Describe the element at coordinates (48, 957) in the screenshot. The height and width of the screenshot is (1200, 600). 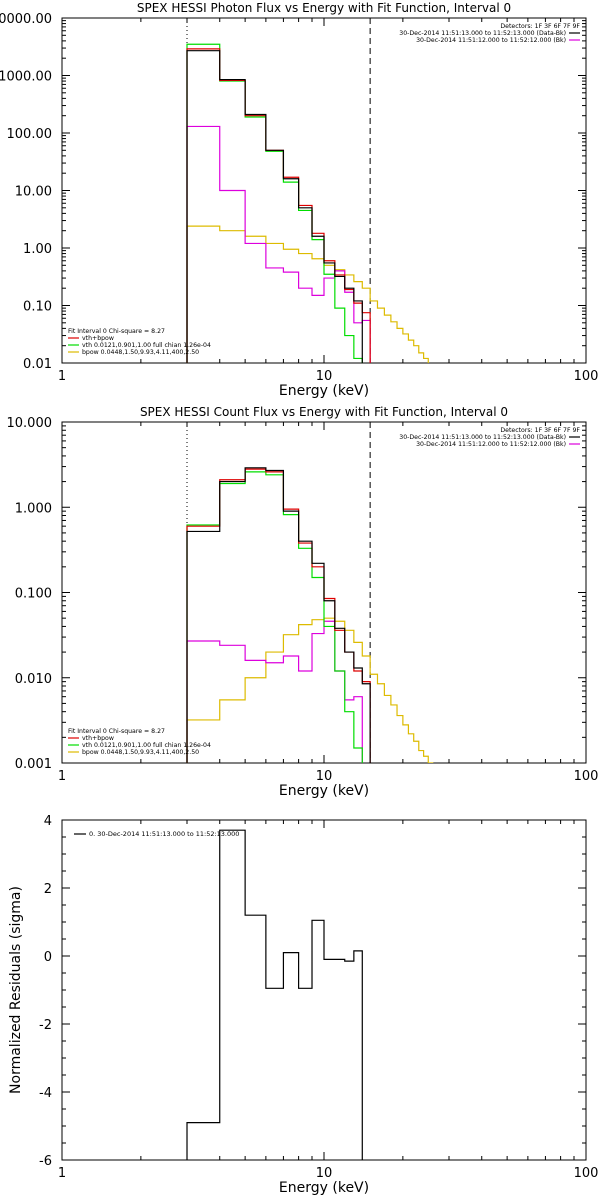
I see `y-tick-label: 0` at that location.